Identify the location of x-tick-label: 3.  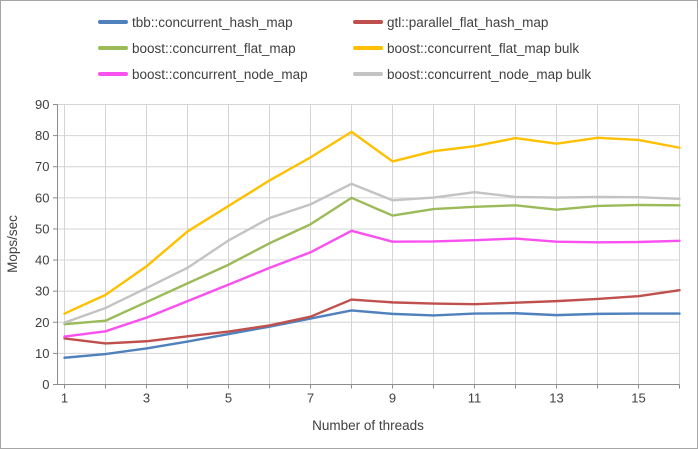
(146, 398).